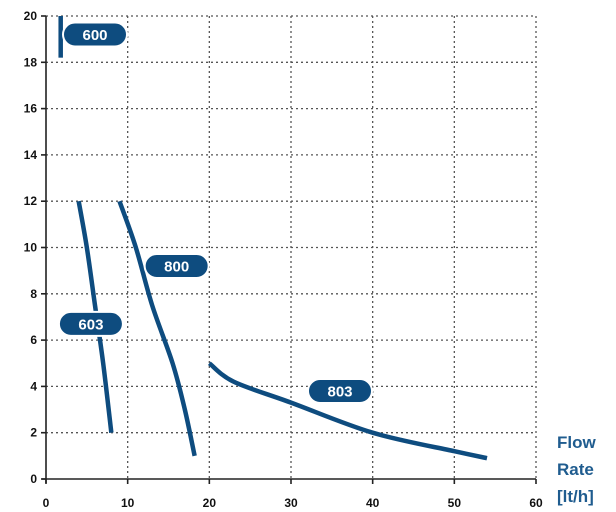  Describe the element at coordinates (31, 62) in the screenshot. I see `y-tick-label-18: 18` at that location.